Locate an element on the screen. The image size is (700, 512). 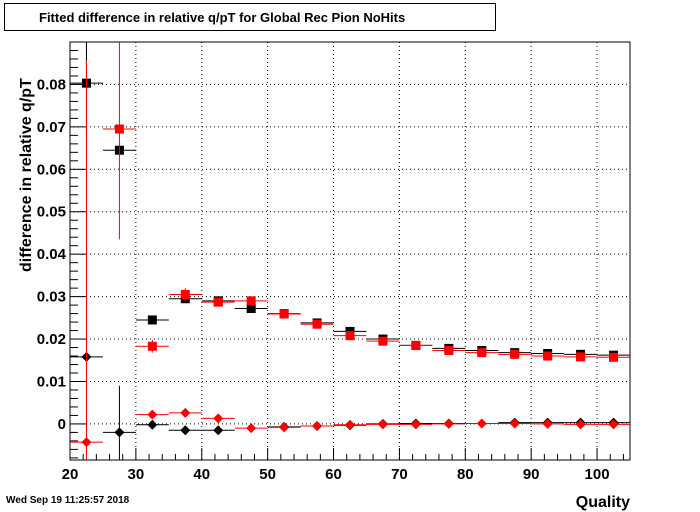
x-tick-label: 60 is located at coordinates (333, 474).